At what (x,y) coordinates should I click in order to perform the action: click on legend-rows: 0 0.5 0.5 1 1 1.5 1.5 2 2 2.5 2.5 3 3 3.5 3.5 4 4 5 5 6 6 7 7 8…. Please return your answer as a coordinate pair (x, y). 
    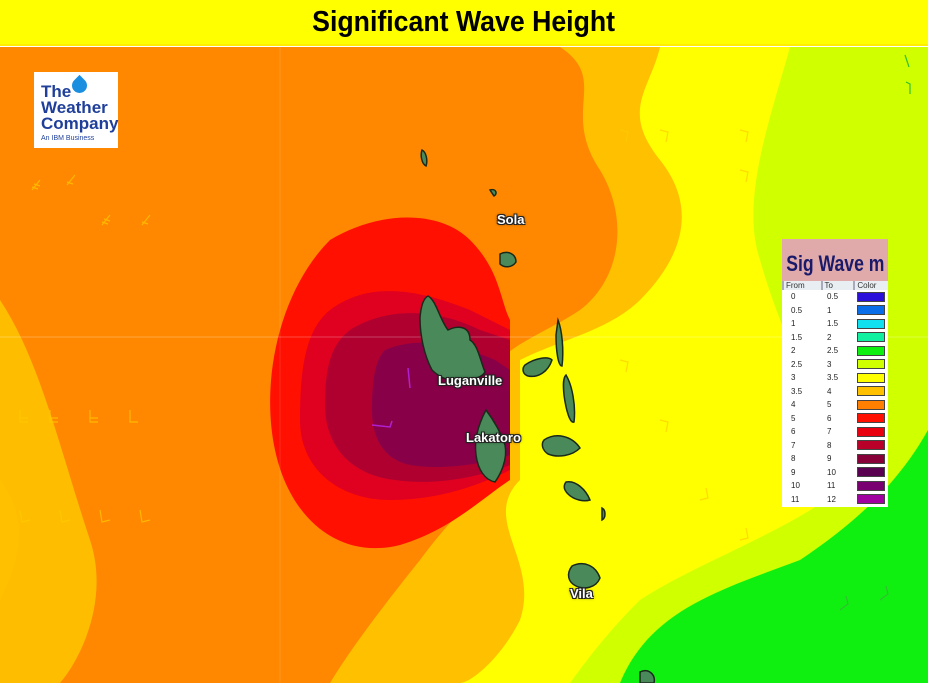
    Looking at the image, I should click on (835, 398).